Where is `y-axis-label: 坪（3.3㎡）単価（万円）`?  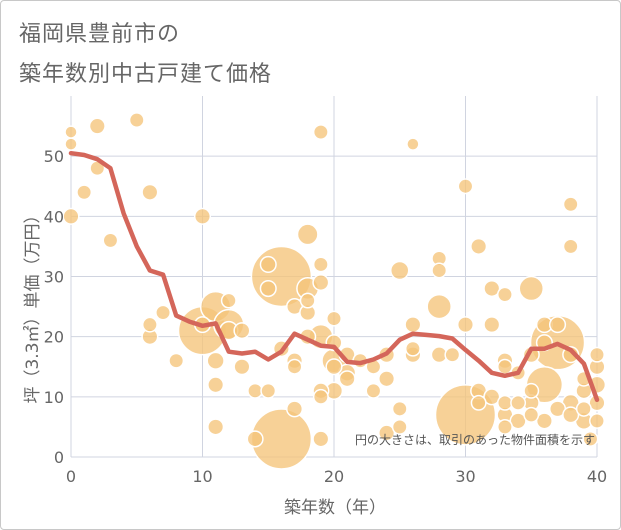 y-axis-label: 坪（3.3㎡）単価（万円） is located at coordinates (33, 304).